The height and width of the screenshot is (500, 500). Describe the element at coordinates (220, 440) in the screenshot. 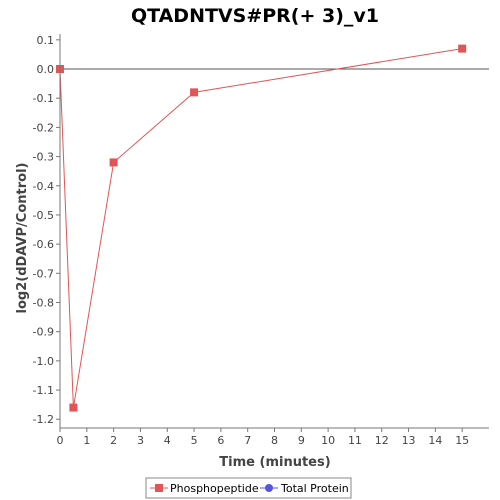

I see `x-tick-label: 6` at that location.